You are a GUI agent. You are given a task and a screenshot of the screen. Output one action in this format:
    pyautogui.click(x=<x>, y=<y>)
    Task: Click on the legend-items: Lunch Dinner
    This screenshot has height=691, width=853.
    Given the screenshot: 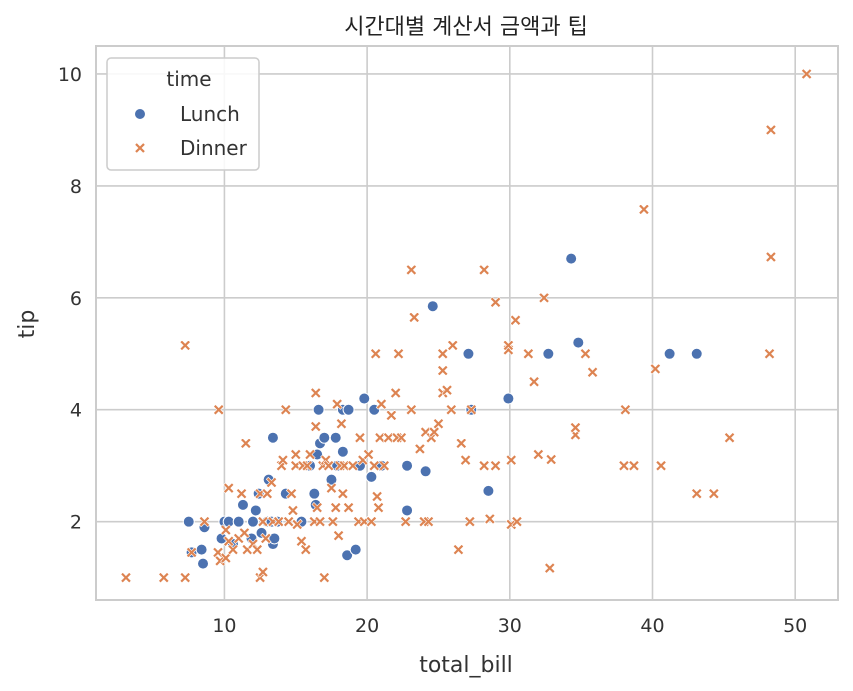 What is the action you would take?
    pyautogui.click(x=191, y=131)
    